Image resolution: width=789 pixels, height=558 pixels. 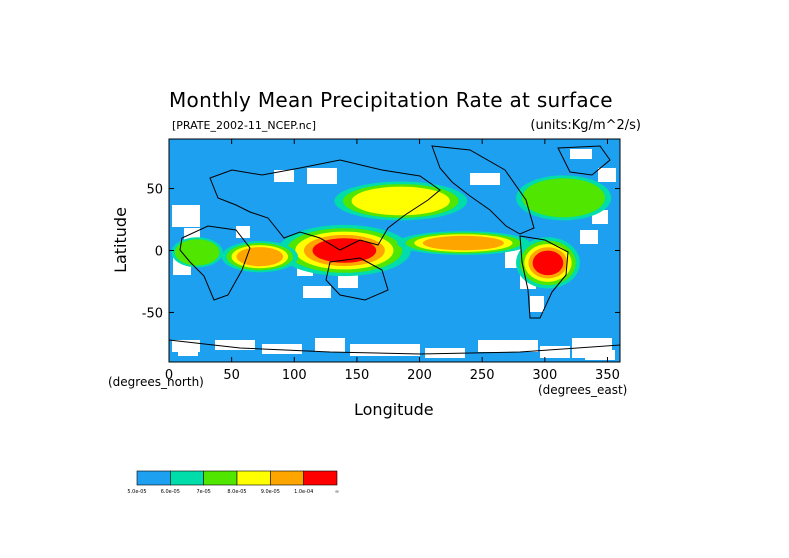 What do you see at coordinates (583, 390) in the screenshot?
I see `x-unit-label: (degrees_east)` at bounding box center [583, 390].